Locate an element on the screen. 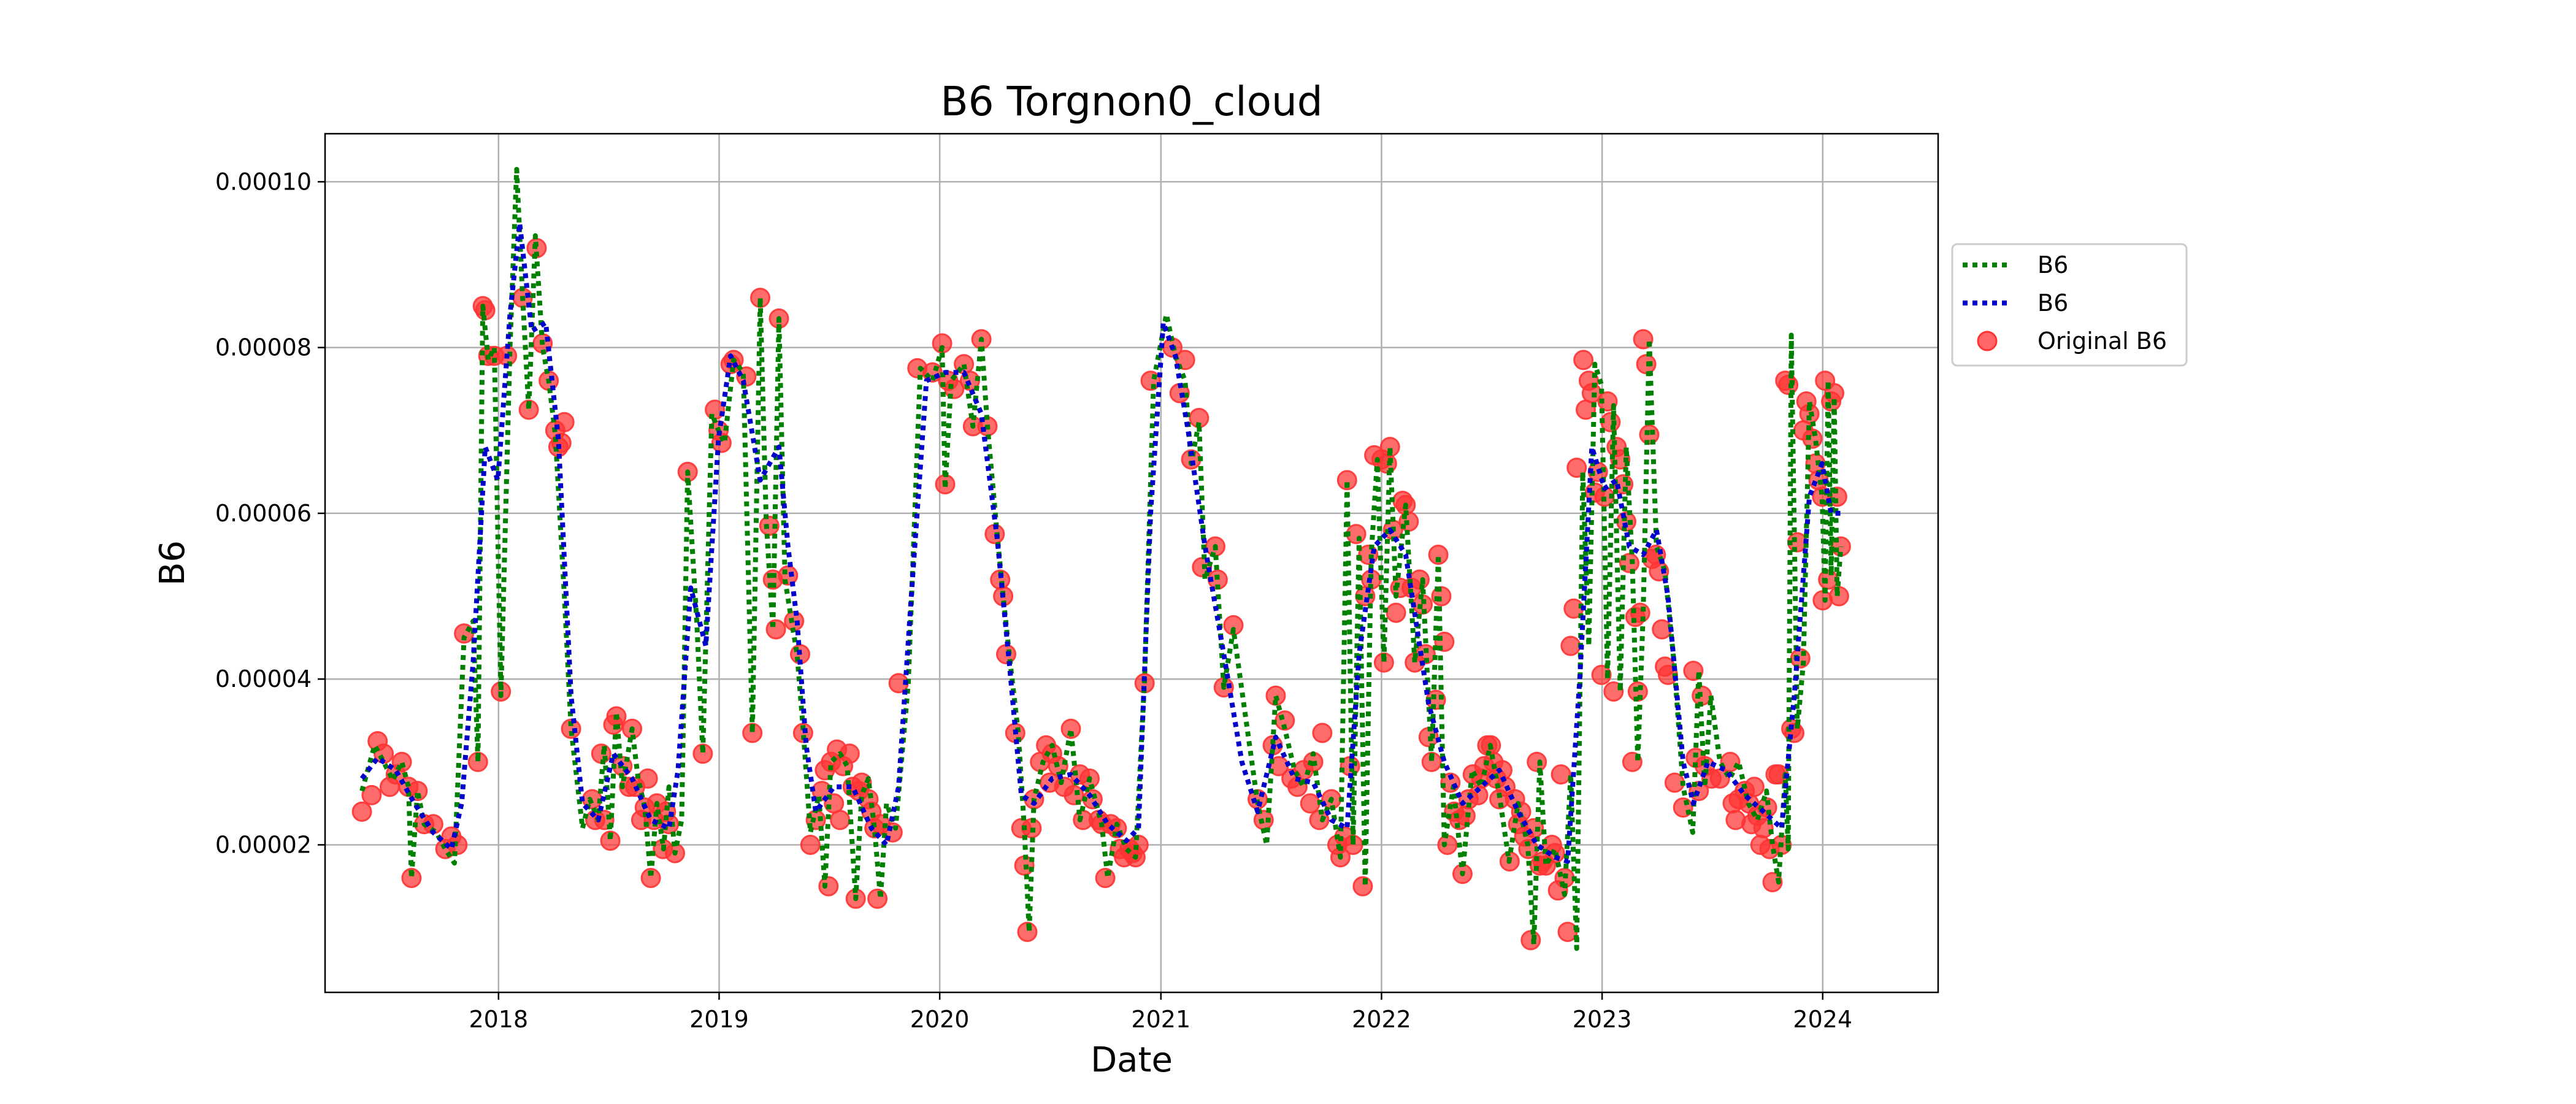 The height and width of the screenshot is (1104, 2576). x-tick-label: 2021 is located at coordinates (1160, 1019).